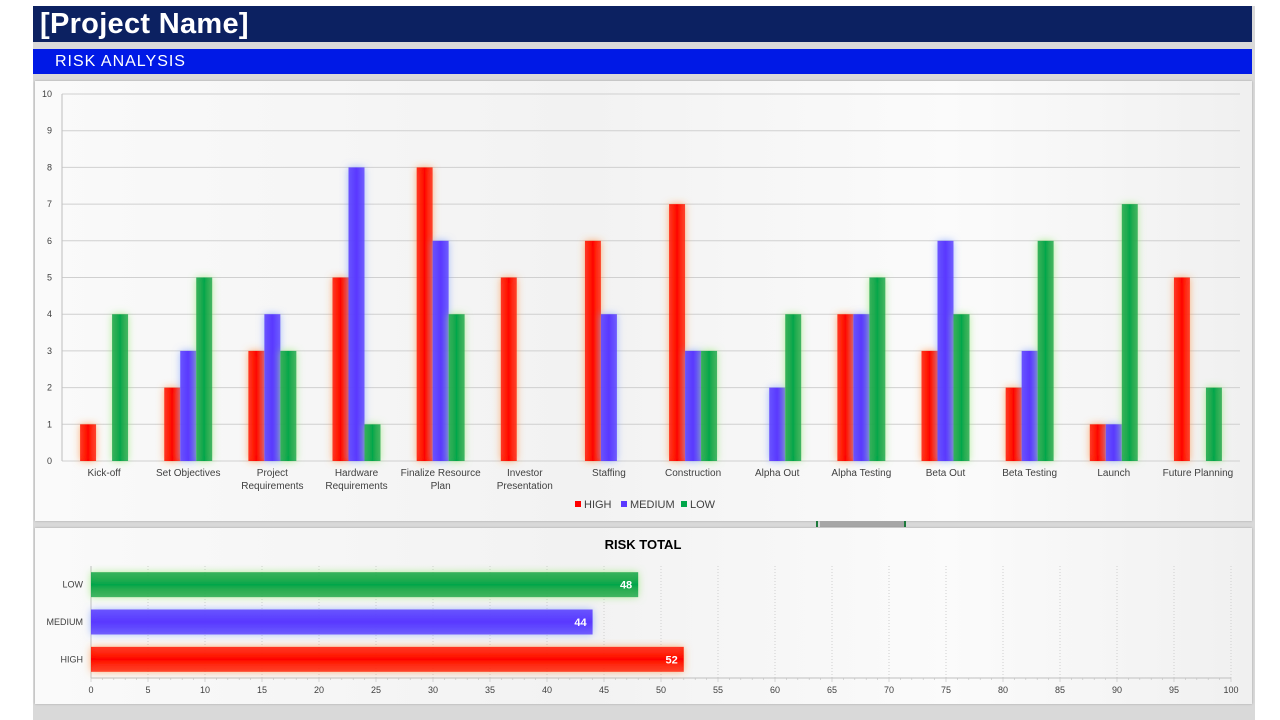  What do you see at coordinates (578, 504) in the screenshot?
I see `legend-swatch-high` at bounding box center [578, 504].